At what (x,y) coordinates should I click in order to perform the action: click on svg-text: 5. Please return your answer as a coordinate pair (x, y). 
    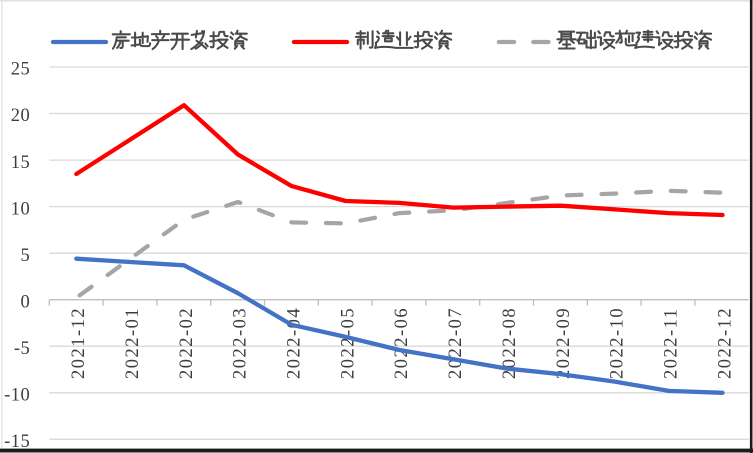
    Looking at the image, I should click on (26, 256).